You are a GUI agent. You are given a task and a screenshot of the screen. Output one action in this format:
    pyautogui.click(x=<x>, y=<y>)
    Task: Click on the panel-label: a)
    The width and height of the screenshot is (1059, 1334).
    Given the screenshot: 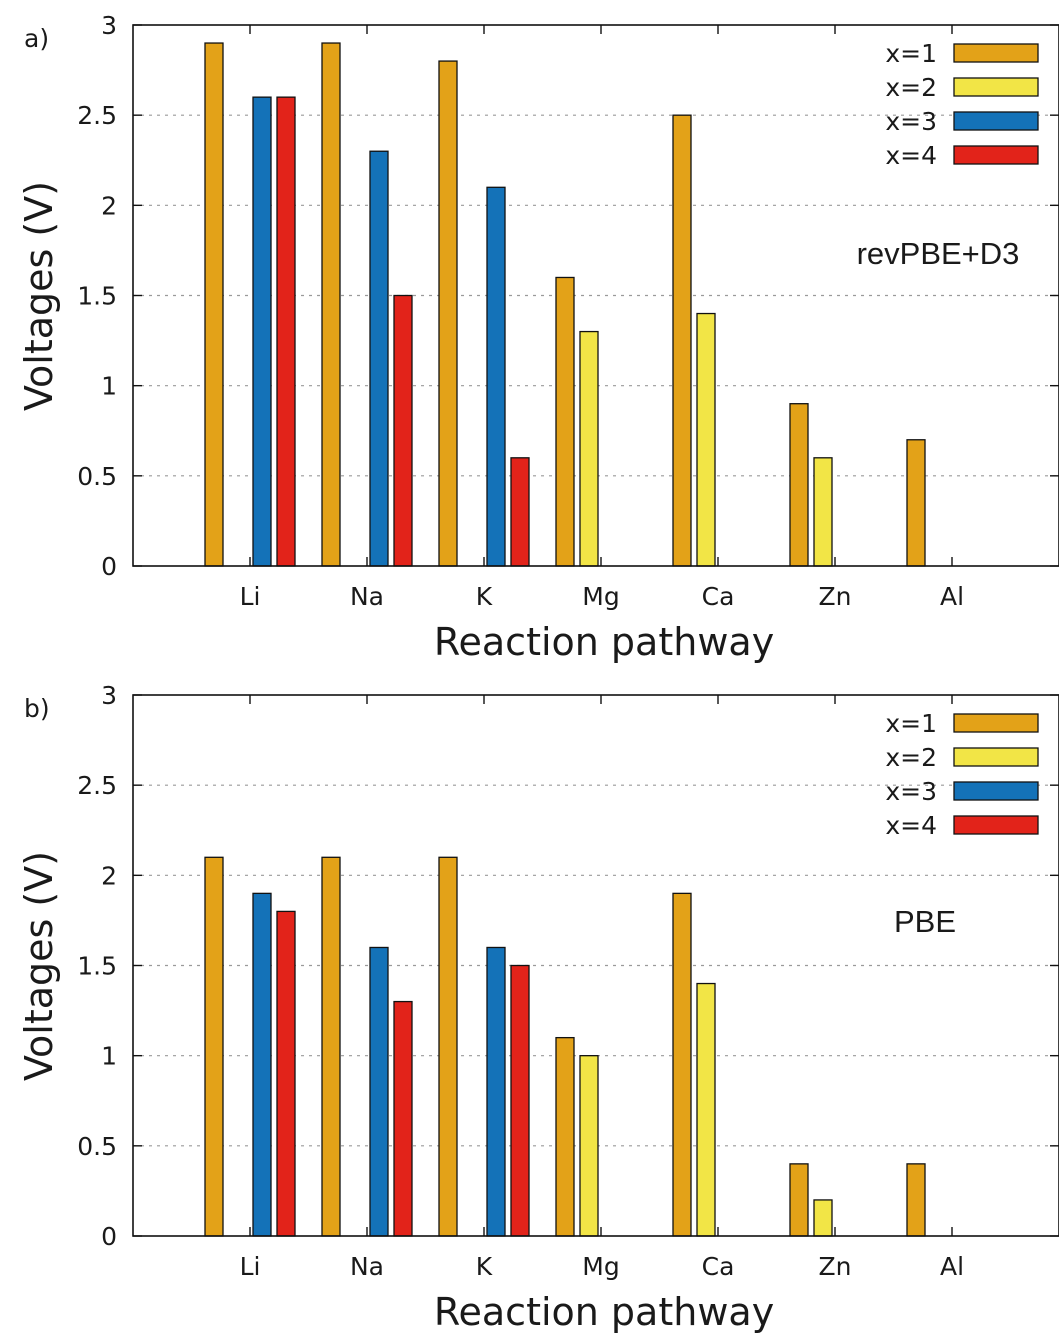 What is the action you would take?
    pyautogui.click(x=36, y=38)
    